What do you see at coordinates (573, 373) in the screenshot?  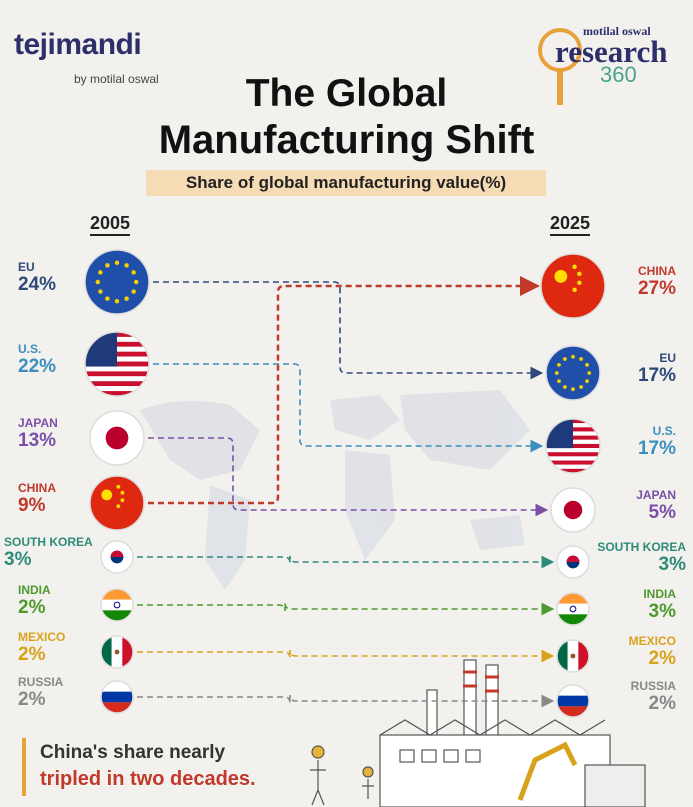 I see `flag-eu-icon-right` at bounding box center [573, 373].